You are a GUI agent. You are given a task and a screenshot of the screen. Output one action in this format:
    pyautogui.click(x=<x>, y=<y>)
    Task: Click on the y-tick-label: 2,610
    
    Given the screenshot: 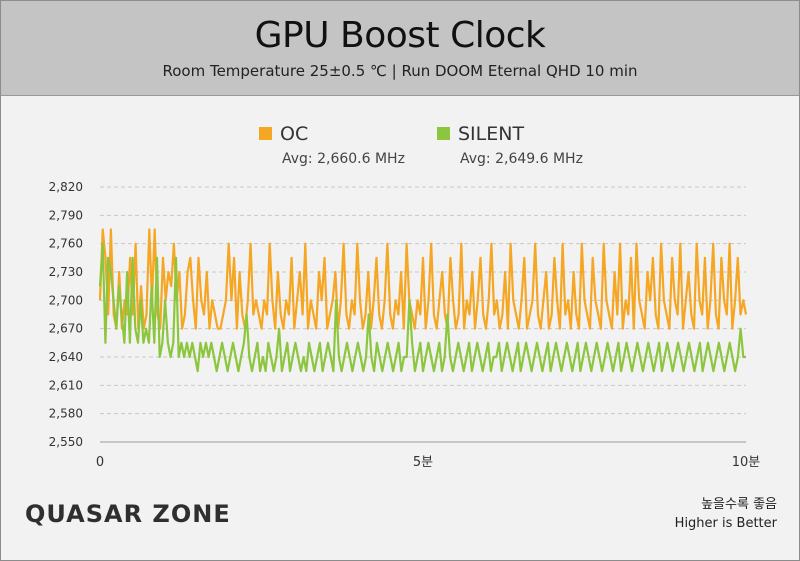 What is the action you would take?
    pyautogui.click(x=66, y=385)
    